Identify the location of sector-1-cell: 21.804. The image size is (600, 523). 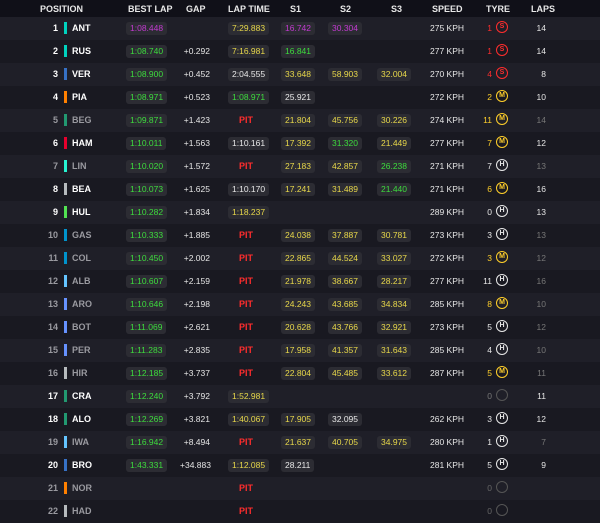
(298, 120).